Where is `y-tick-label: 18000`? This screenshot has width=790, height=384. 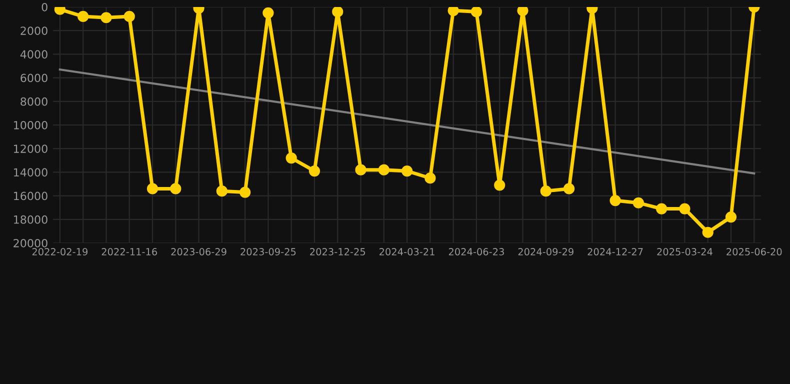 y-tick-label: 18000 is located at coordinates (31, 219).